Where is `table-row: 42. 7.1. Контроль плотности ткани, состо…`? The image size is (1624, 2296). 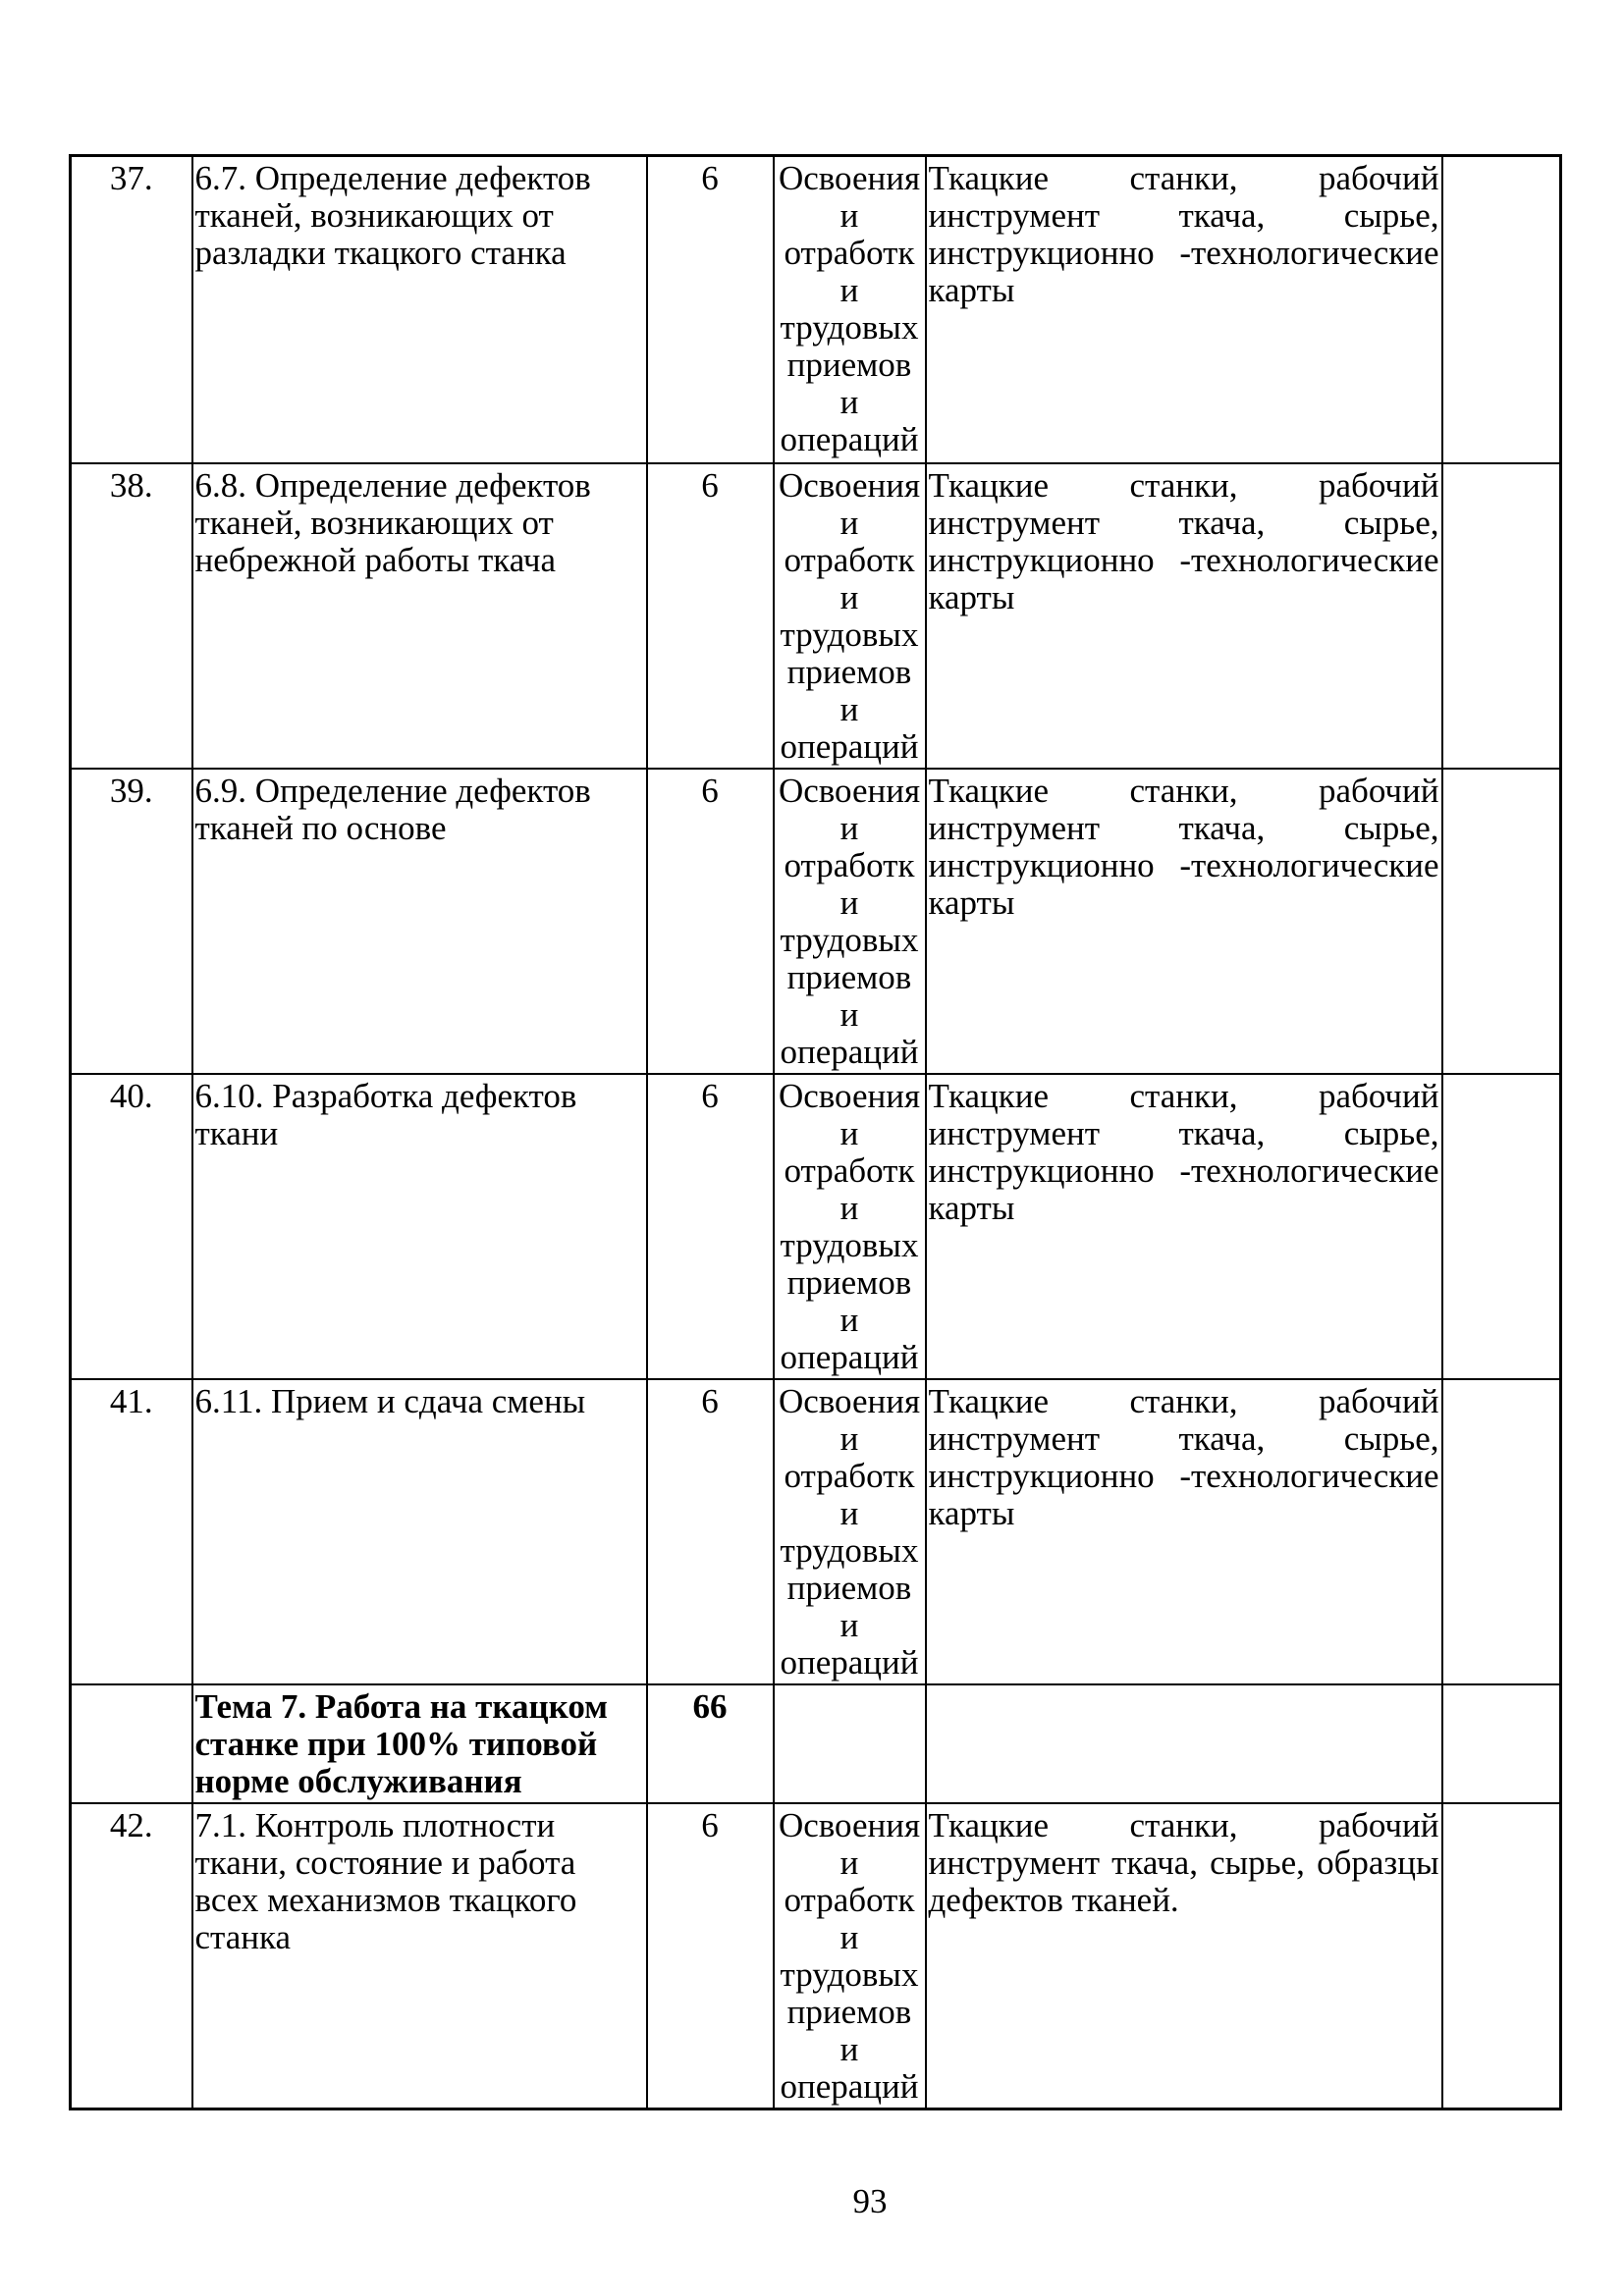
table-row: 42. 7.1. Контроль плотности ткани, состо… is located at coordinates (815, 1955).